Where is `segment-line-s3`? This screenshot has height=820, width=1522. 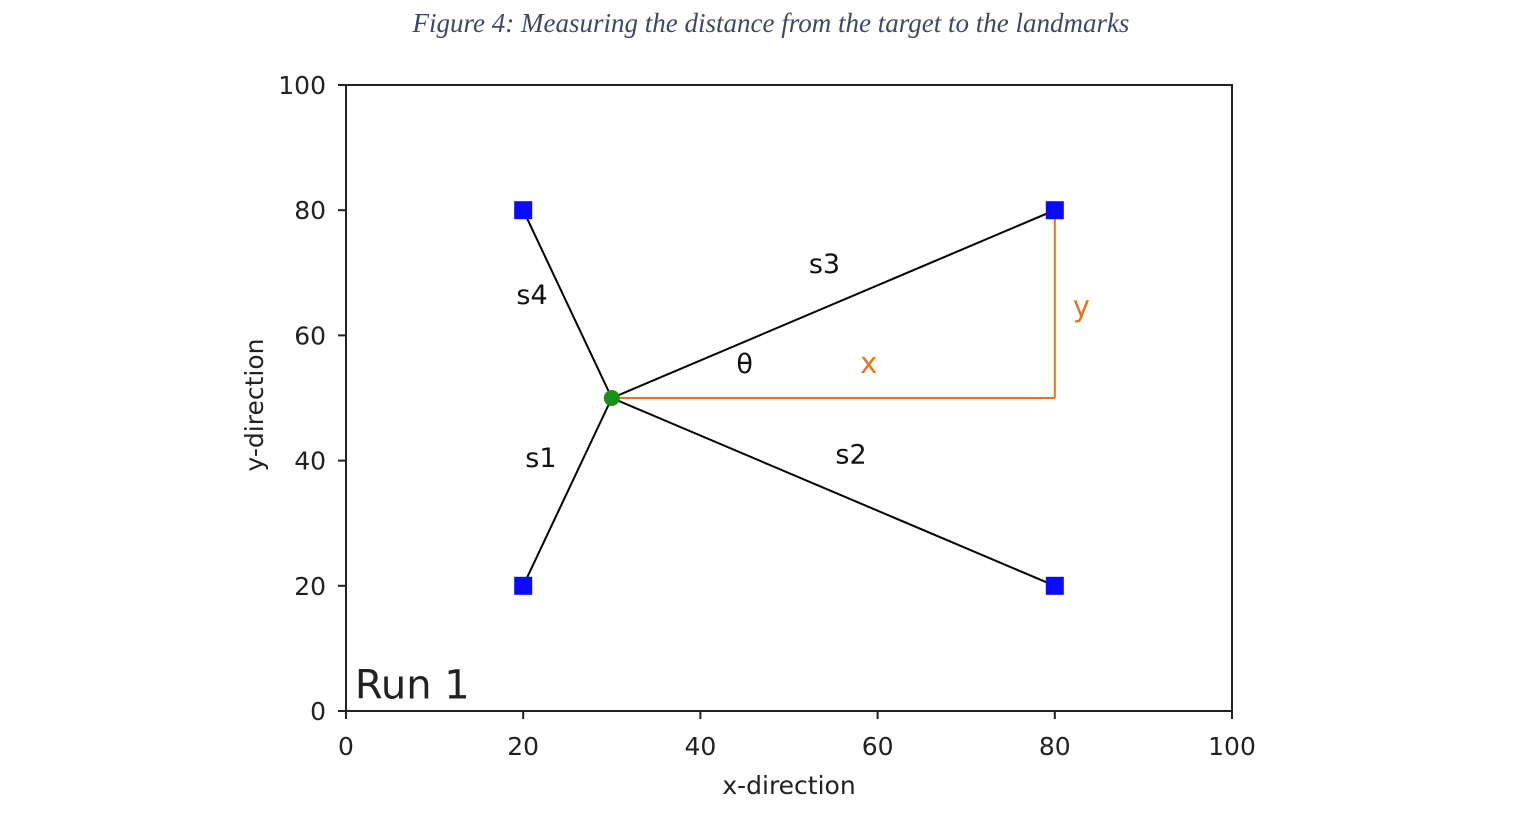 segment-line-s3 is located at coordinates (833, 304).